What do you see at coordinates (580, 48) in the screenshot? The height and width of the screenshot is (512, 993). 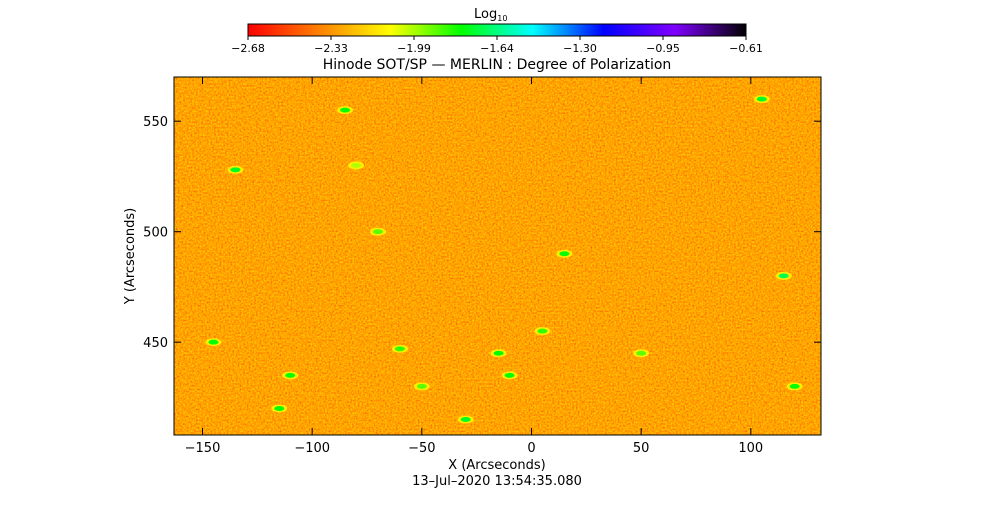 I see `colorbar-tick-label: −1.30` at bounding box center [580, 48].